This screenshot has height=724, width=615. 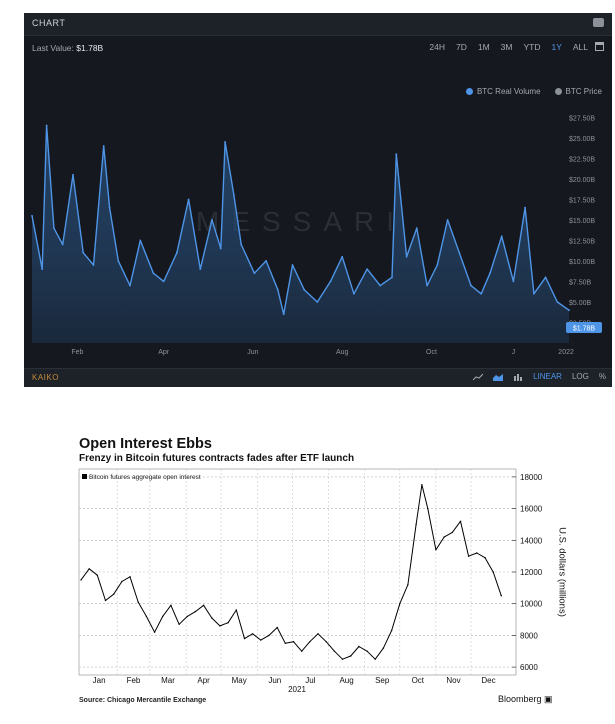 What do you see at coordinates (602, 376) in the screenshot?
I see `scale-percent-button: %` at bounding box center [602, 376].